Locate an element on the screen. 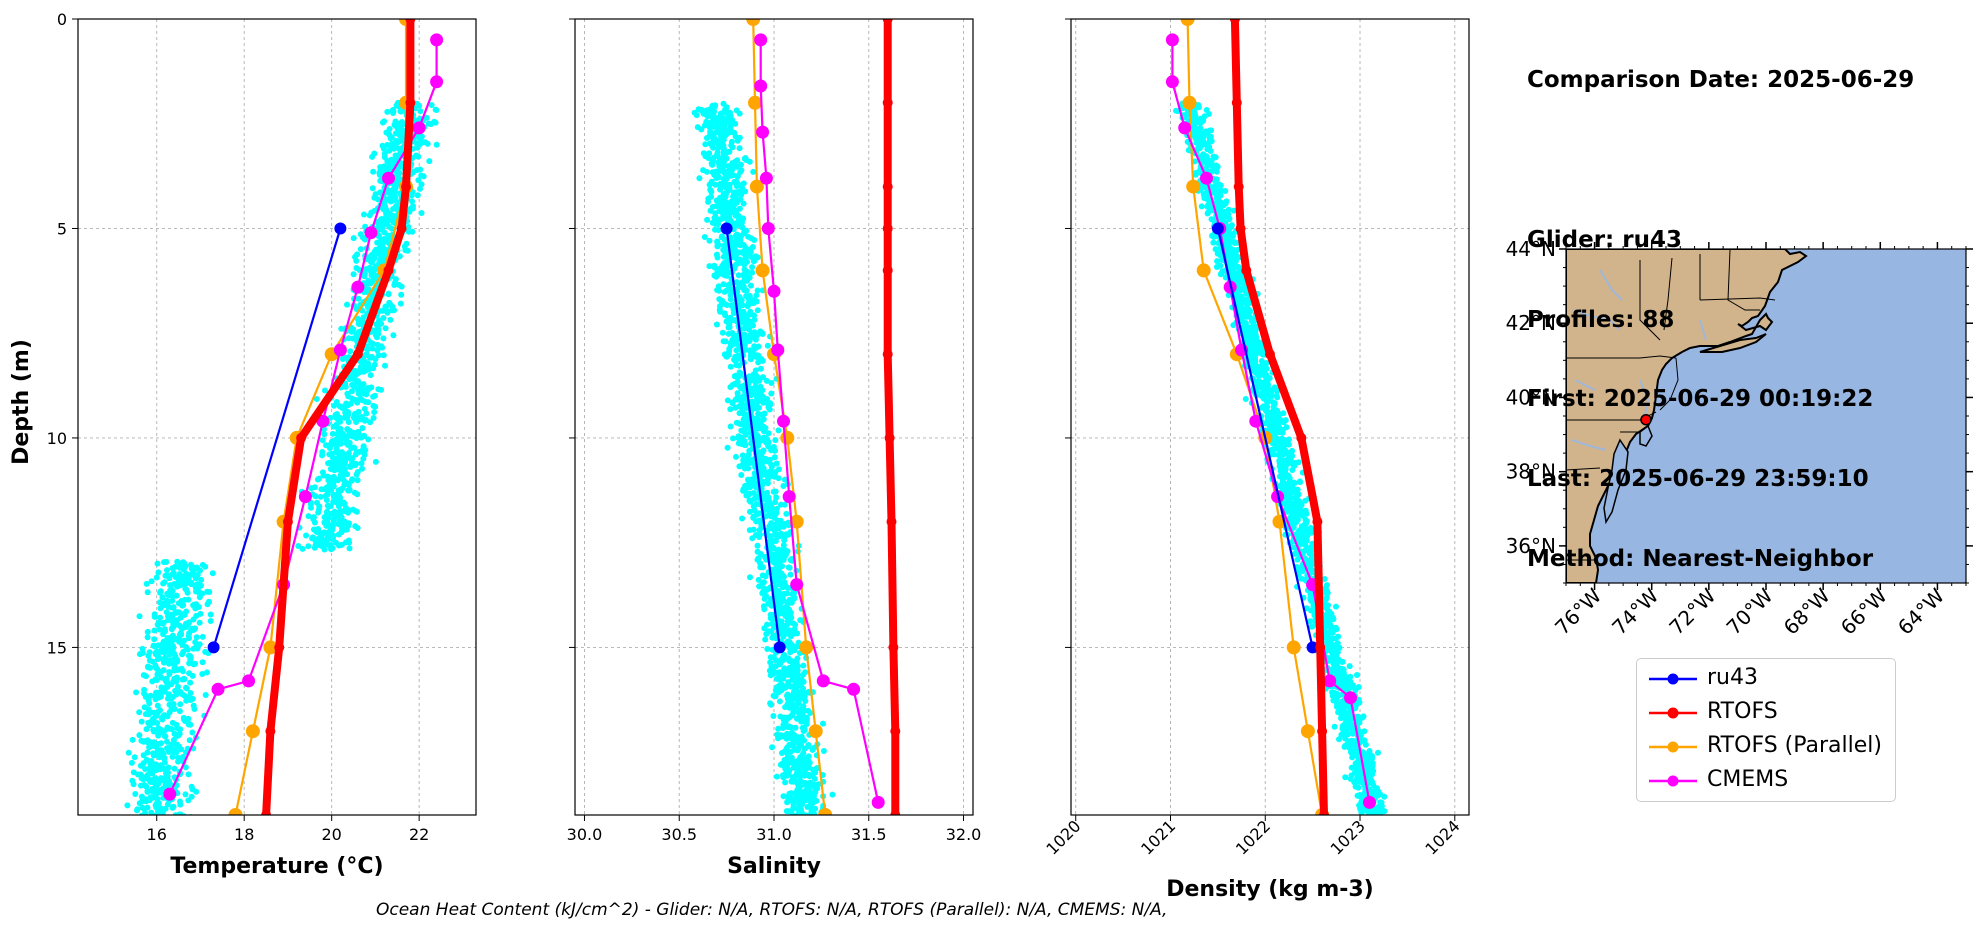 The height and width of the screenshot is (934, 1980). x-tick-label: 18 is located at coordinates (244, 834).